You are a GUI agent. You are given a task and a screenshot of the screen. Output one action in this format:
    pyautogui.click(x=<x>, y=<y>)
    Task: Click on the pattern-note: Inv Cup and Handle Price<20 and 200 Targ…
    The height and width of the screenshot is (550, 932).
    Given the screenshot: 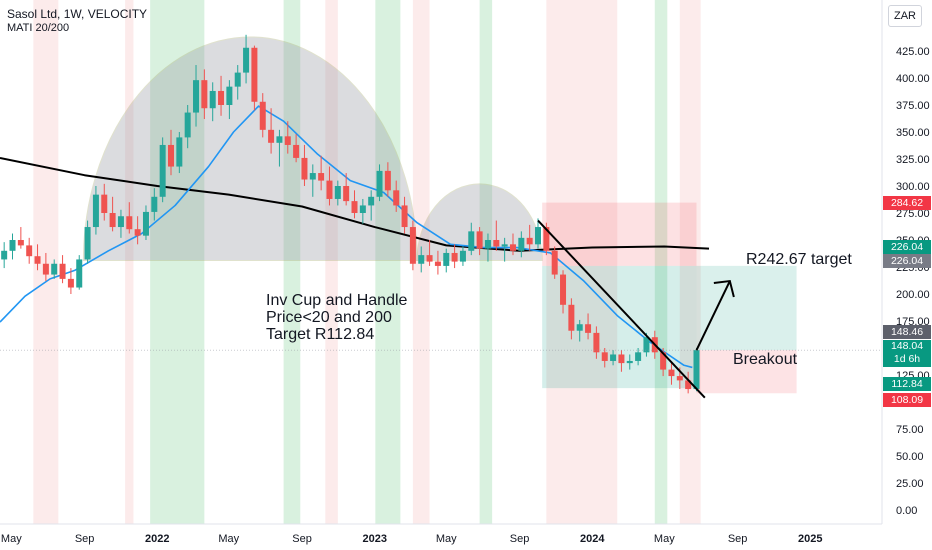 What is the action you would take?
    pyautogui.click(x=336, y=317)
    